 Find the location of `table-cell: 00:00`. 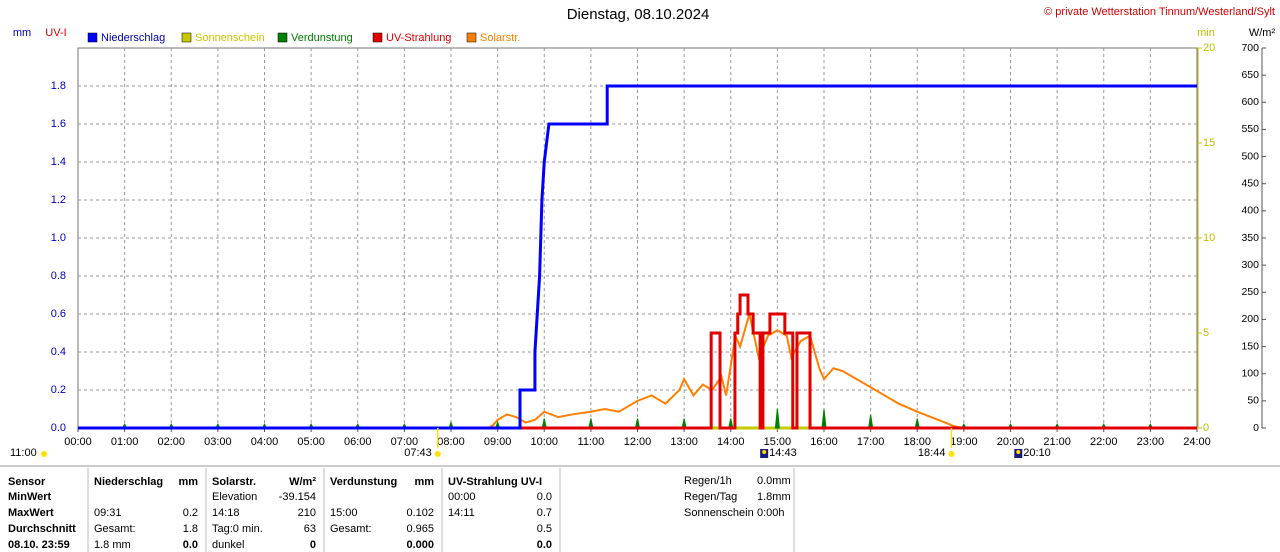

table-cell: 00:00 is located at coordinates (462, 497).